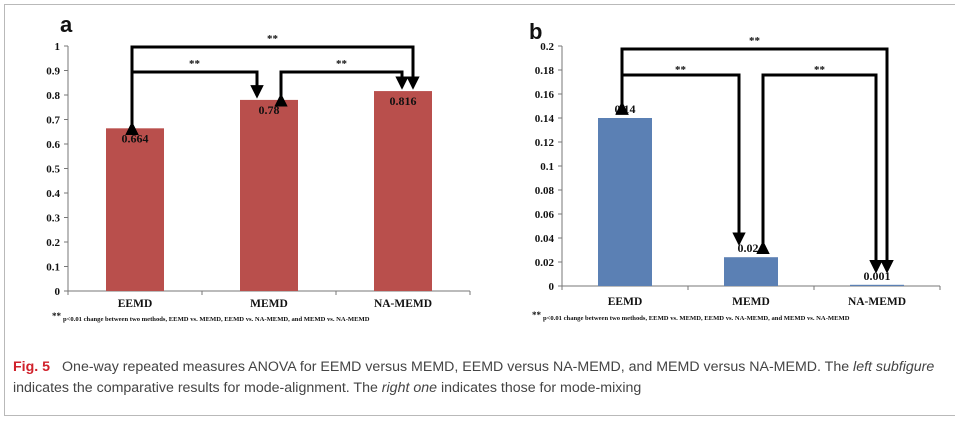 Image resolution: width=958 pixels, height=421 pixels. I want to click on y-tick-label: 0.18, so click(545, 71).